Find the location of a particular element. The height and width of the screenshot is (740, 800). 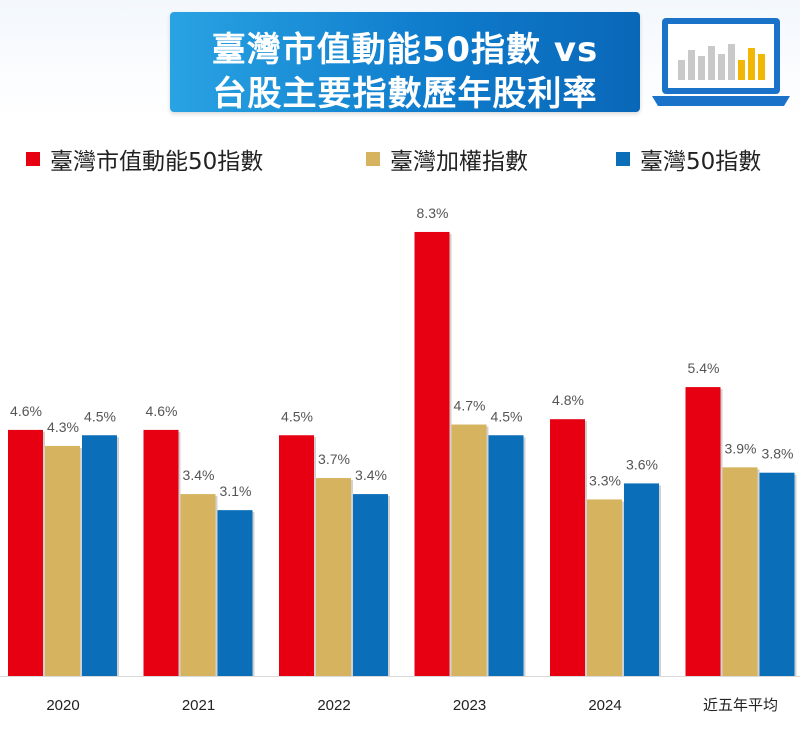

legend-swatch-gold is located at coordinates (373, 159).